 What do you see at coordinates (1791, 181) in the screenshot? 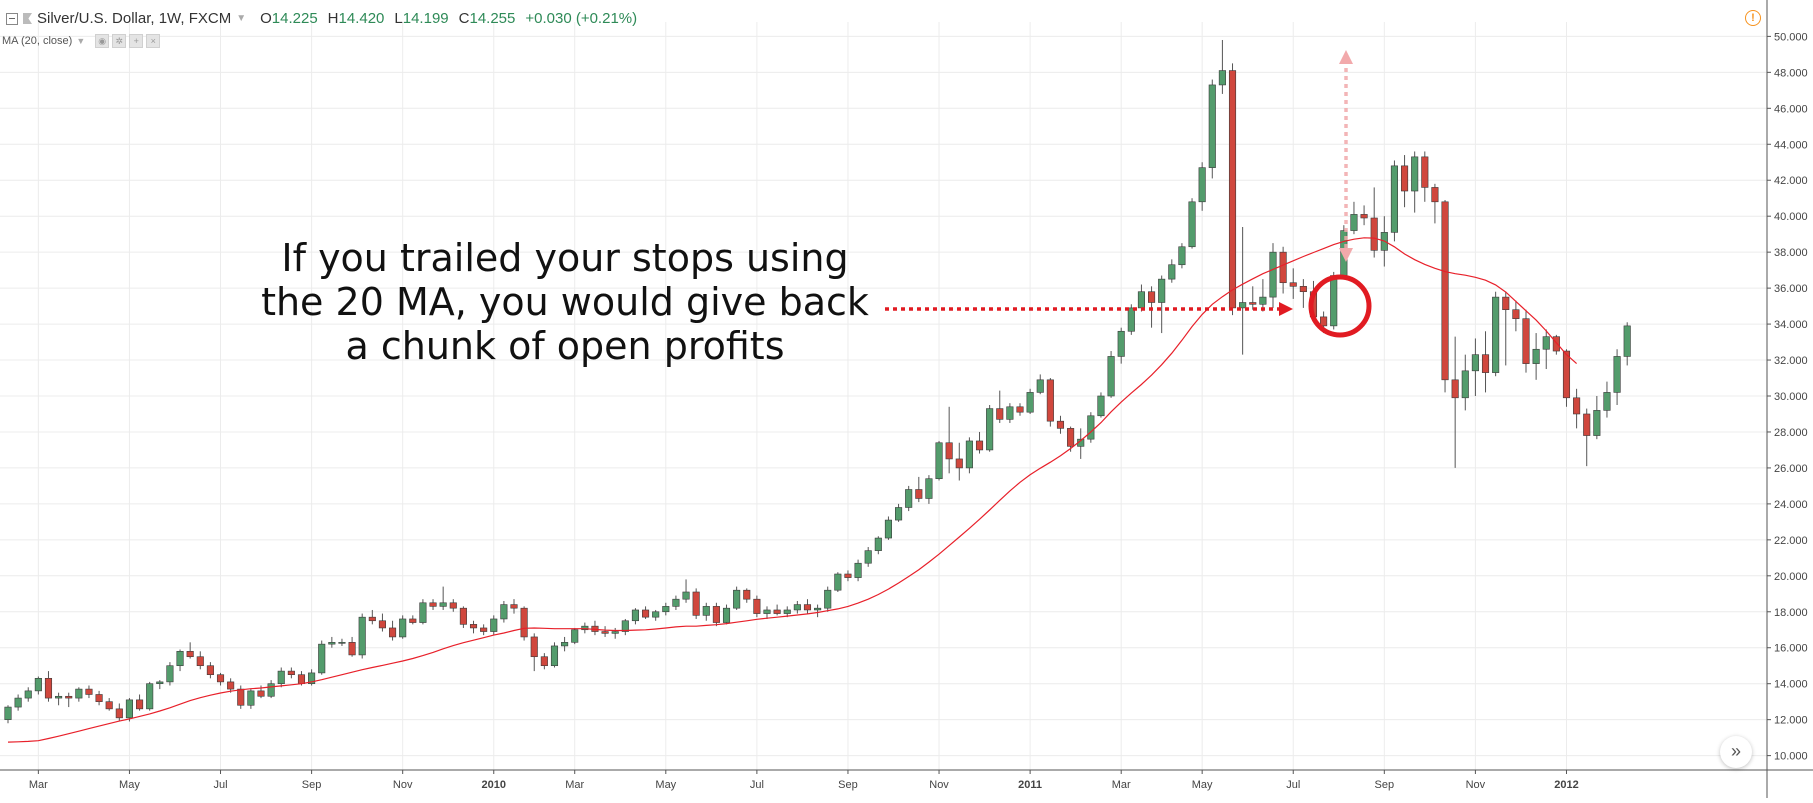
I see `y-tick-label: 42.000` at bounding box center [1791, 181].